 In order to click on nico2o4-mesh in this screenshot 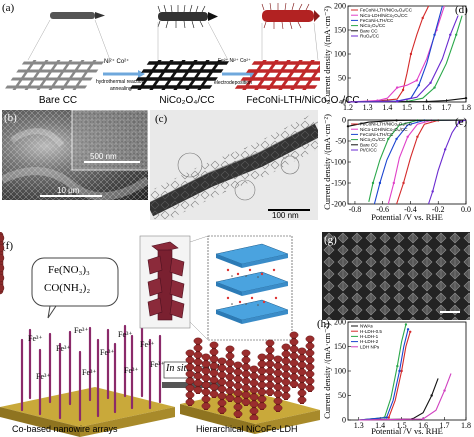, I will do `click(179, 75)`.